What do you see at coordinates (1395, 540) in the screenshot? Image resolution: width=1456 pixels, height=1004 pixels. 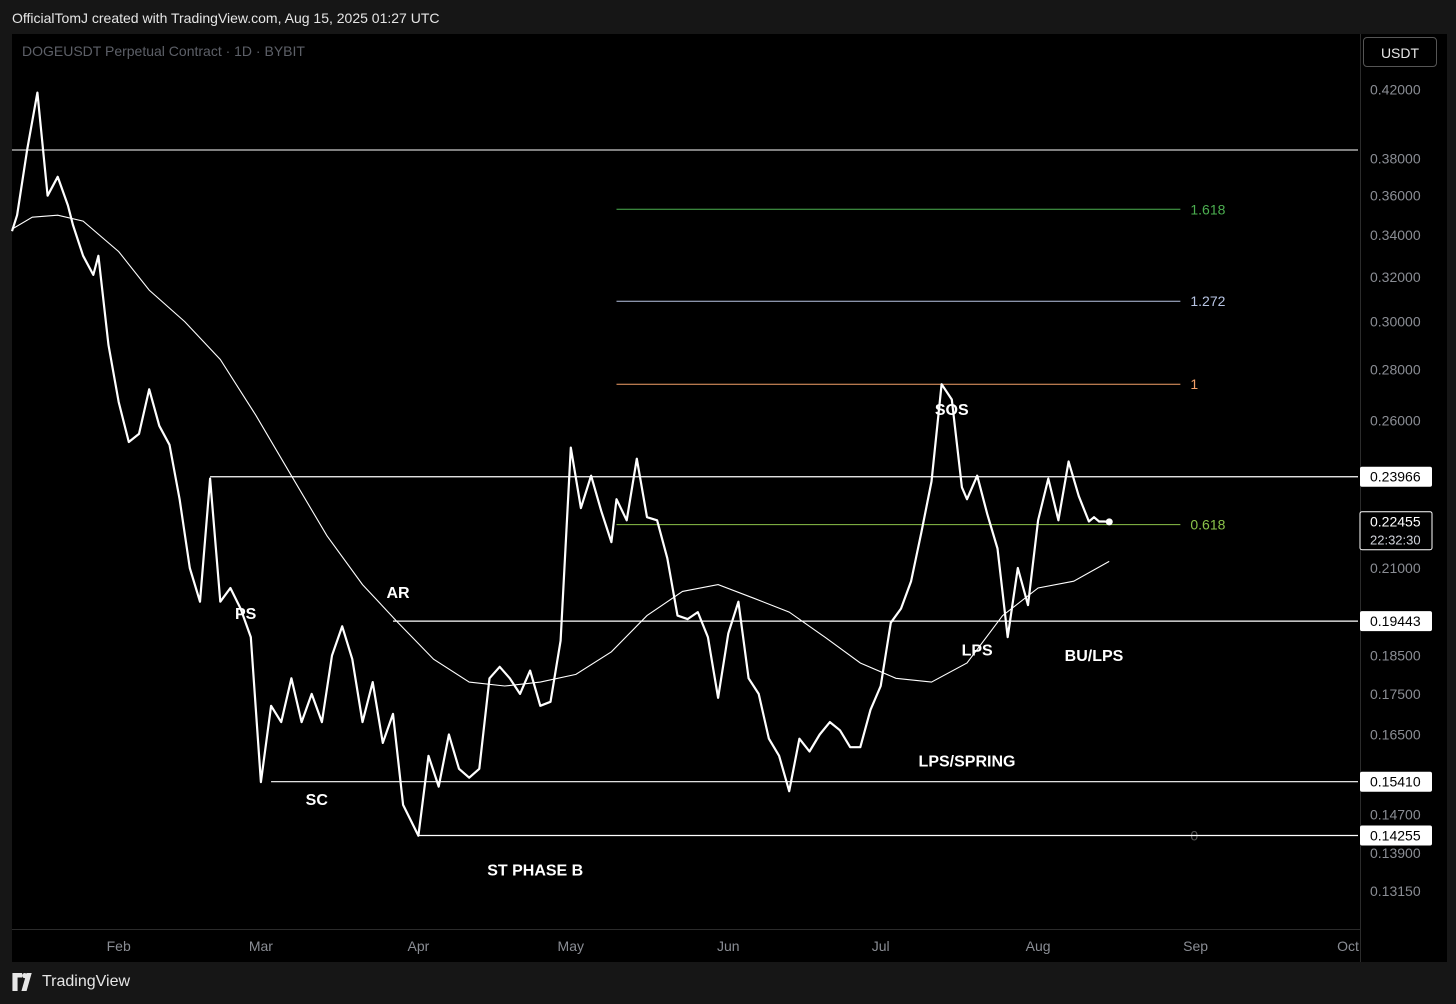 I see `countdown-label: 22:32:30` at bounding box center [1395, 540].